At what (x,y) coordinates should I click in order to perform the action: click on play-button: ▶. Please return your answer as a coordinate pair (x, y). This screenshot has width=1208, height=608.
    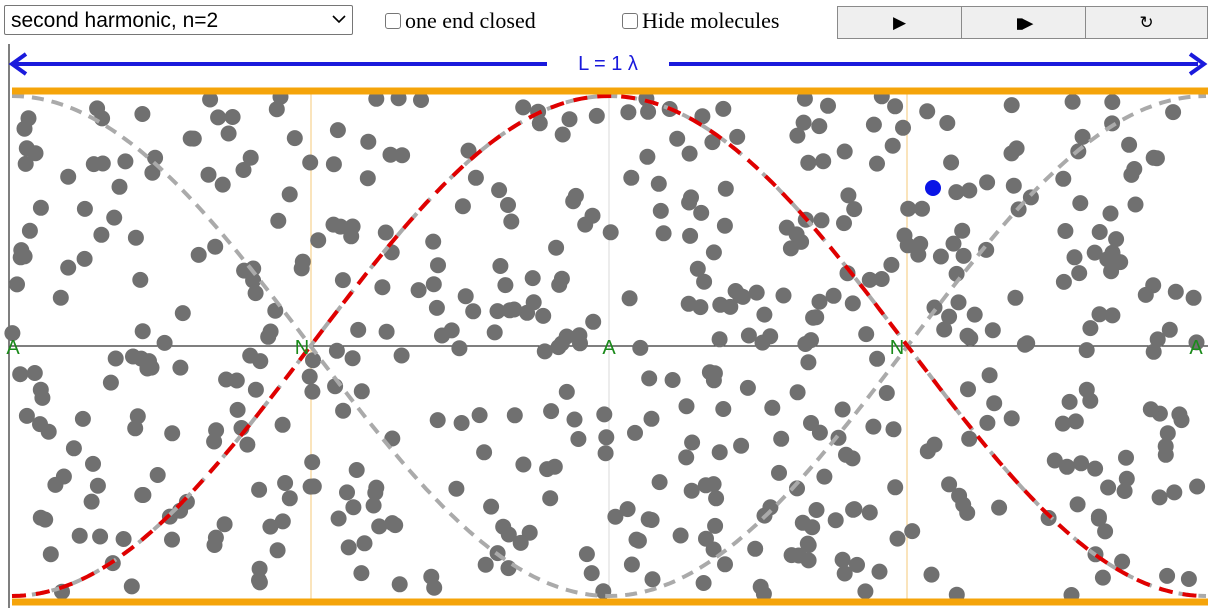
    Looking at the image, I should click on (899, 22).